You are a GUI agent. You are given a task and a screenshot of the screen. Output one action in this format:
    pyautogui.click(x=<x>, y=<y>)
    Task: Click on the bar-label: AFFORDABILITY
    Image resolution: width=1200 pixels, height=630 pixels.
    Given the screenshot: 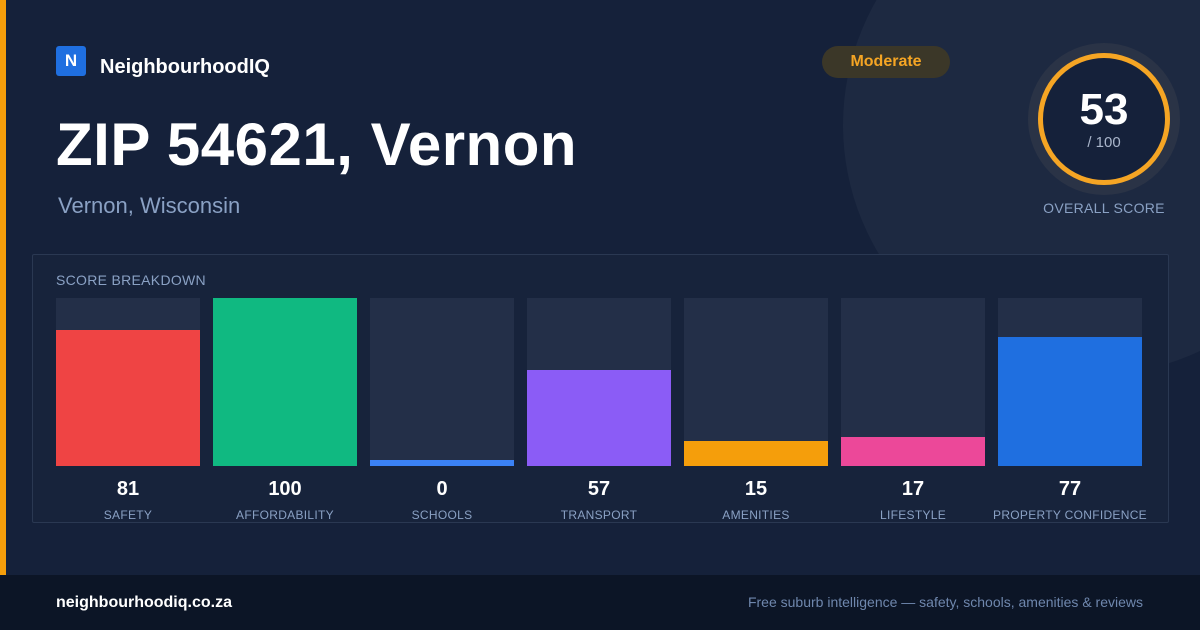 What is the action you would take?
    pyautogui.click(x=285, y=515)
    